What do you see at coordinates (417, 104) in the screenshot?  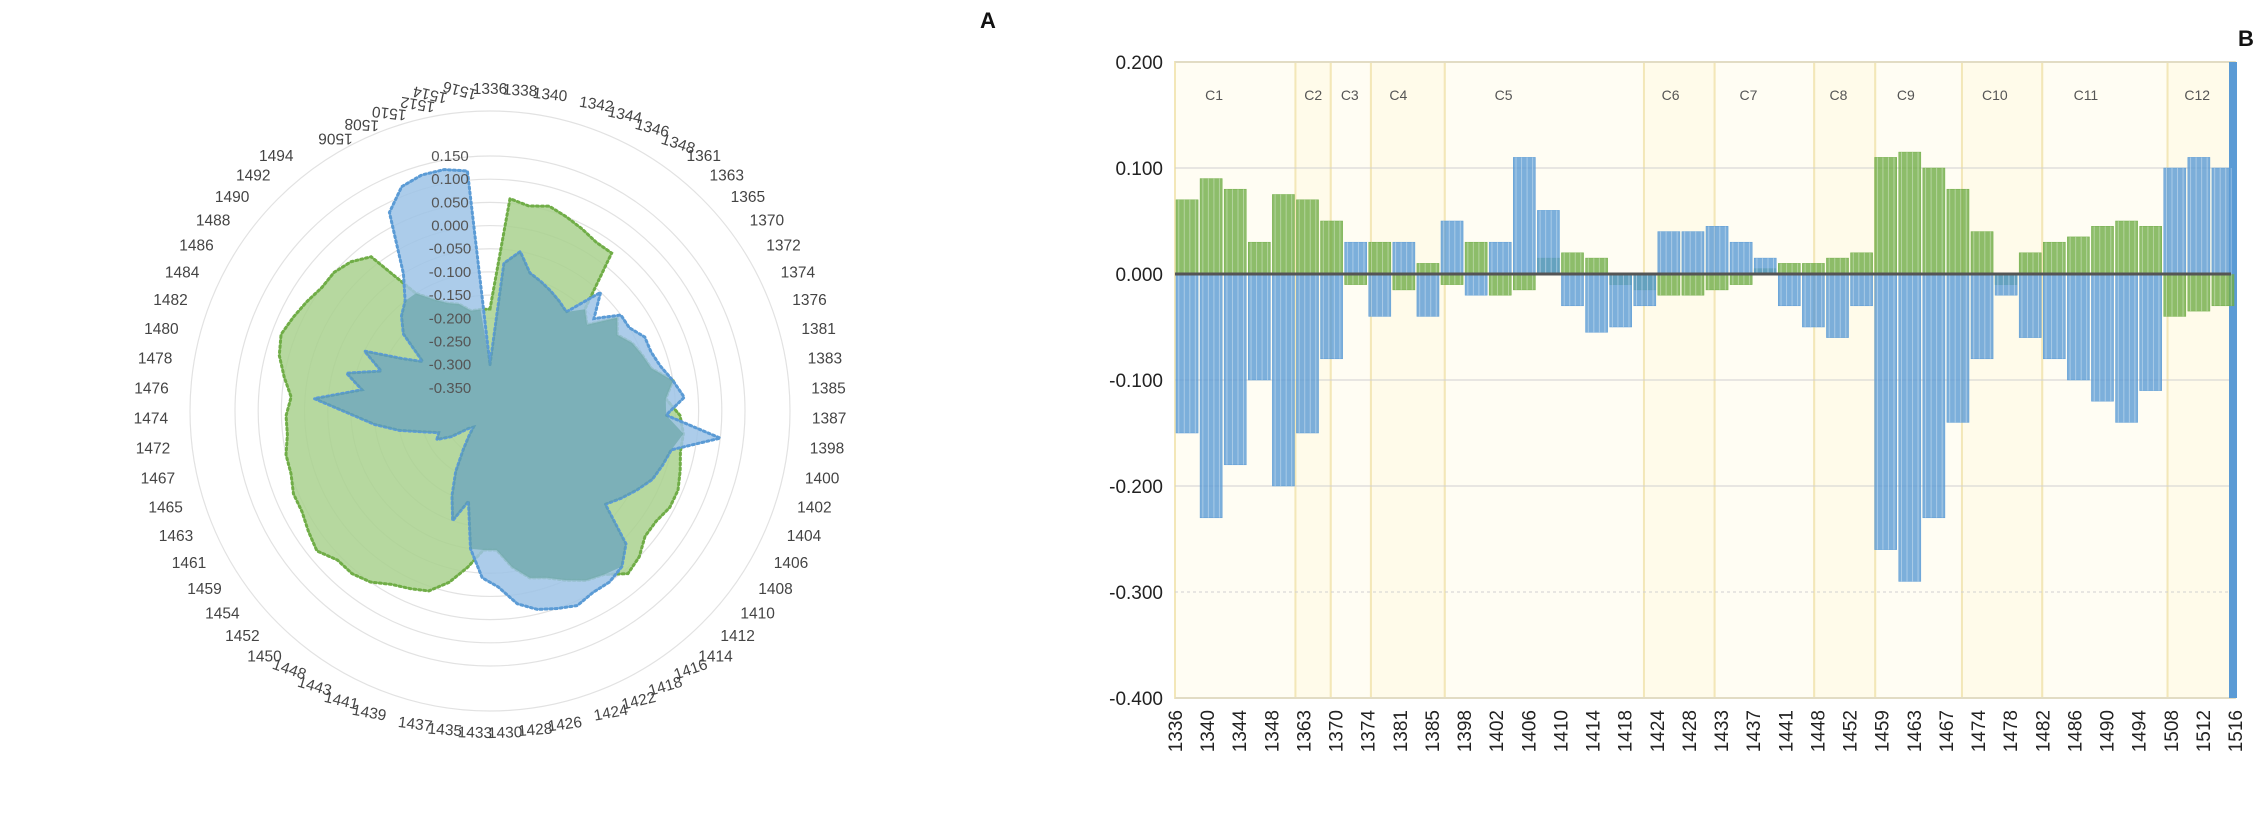 I see `radar-category-label: 1512` at bounding box center [417, 104].